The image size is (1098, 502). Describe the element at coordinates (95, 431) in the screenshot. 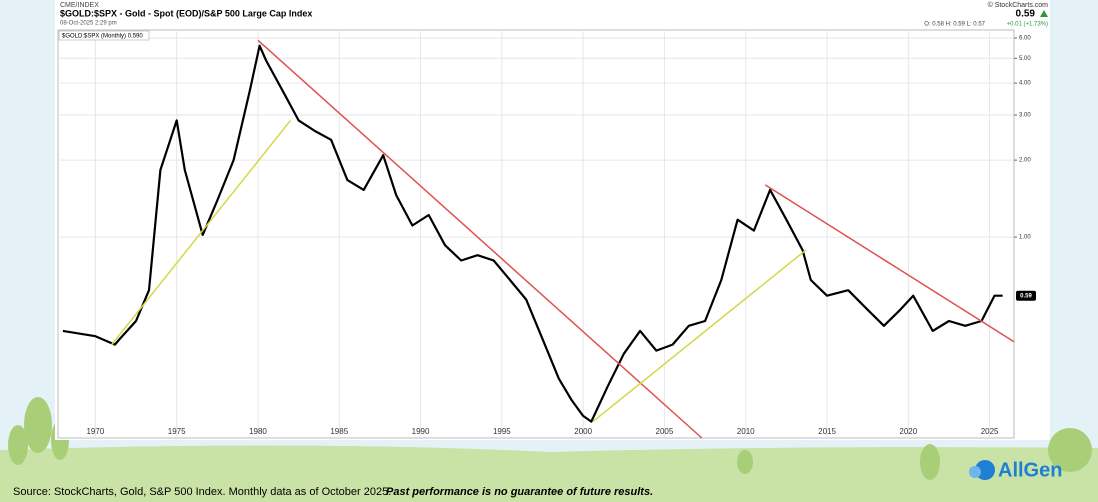

I see `x-tick-label: 1970` at that location.